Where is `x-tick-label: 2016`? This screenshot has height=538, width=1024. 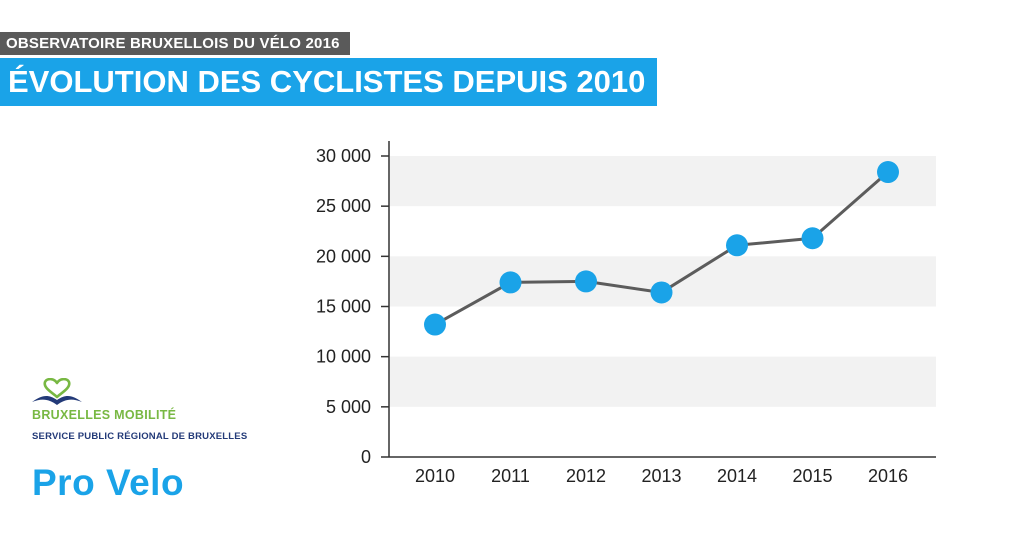 x-tick-label: 2016 is located at coordinates (888, 476).